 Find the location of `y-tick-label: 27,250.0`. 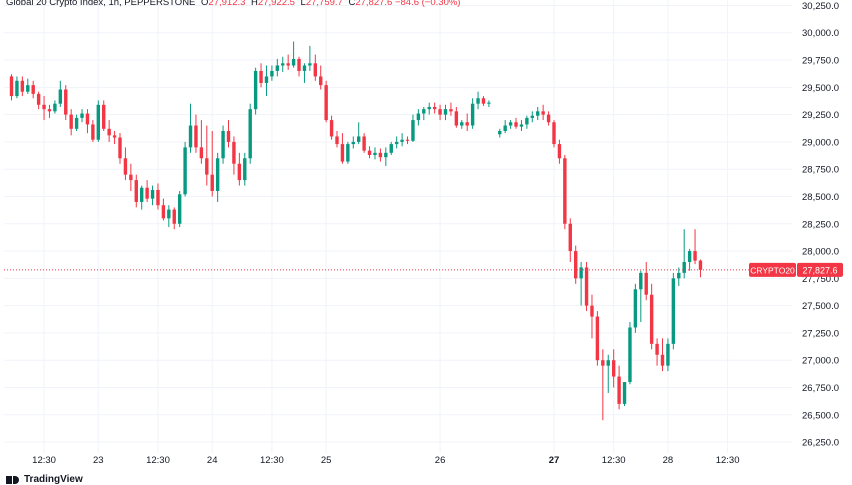

y-tick-label: 27,250.0 is located at coordinates (820, 333).